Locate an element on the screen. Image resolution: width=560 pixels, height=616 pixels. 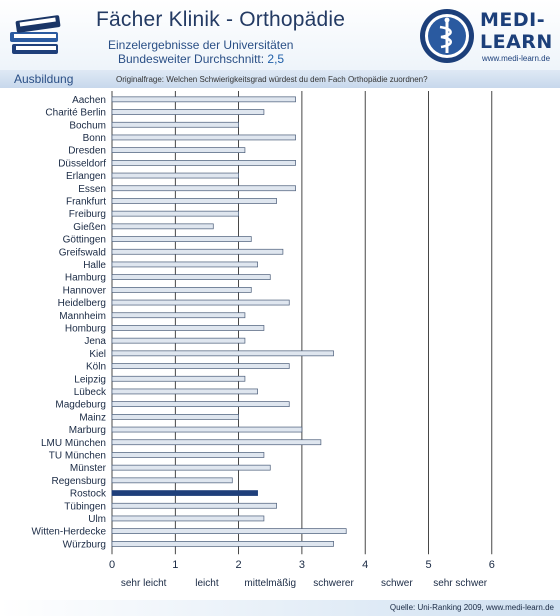
category-label-0: Aachen is located at coordinates (89, 100).